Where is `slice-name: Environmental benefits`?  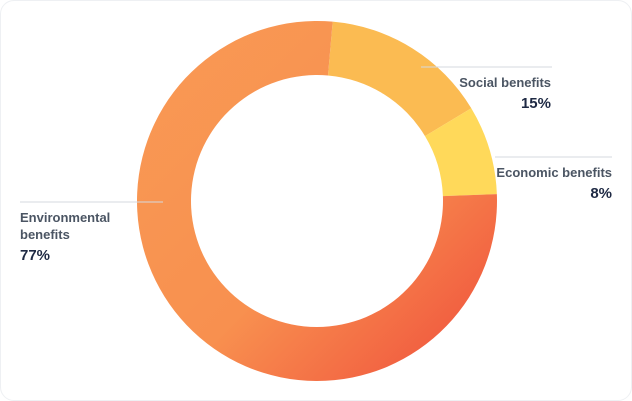
slice-name: Environmental benefits is located at coordinates (65, 226).